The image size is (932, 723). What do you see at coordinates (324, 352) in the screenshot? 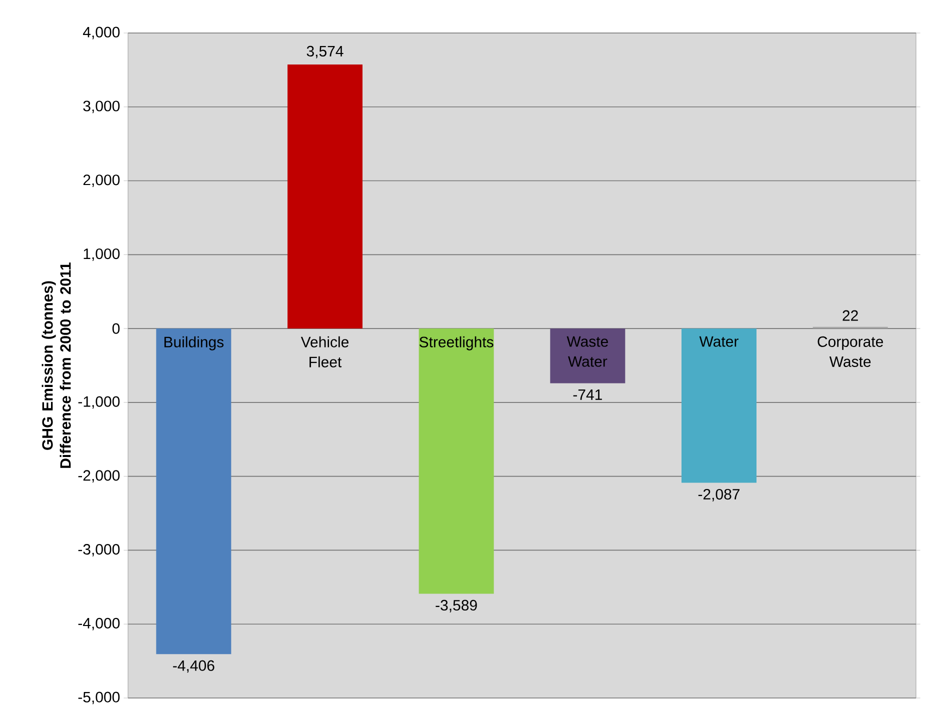
I see `x-tick-label: Vehicle Fleet` at bounding box center [324, 352].